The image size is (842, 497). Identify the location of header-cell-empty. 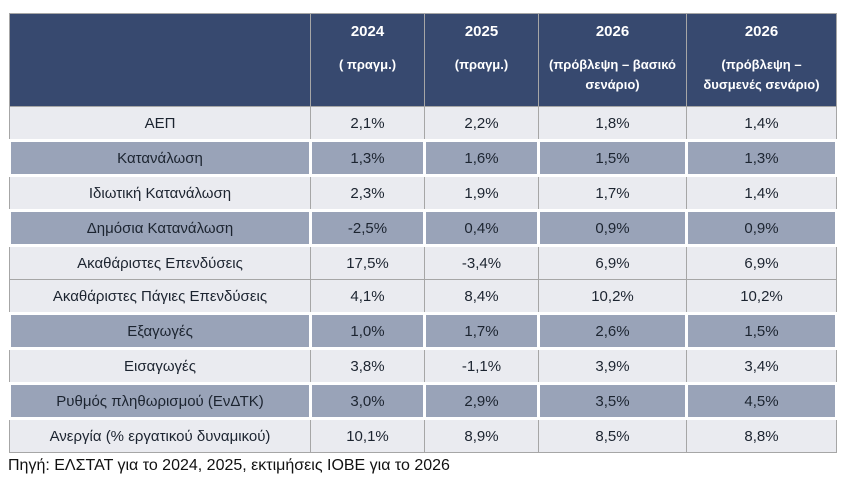
(160, 60).